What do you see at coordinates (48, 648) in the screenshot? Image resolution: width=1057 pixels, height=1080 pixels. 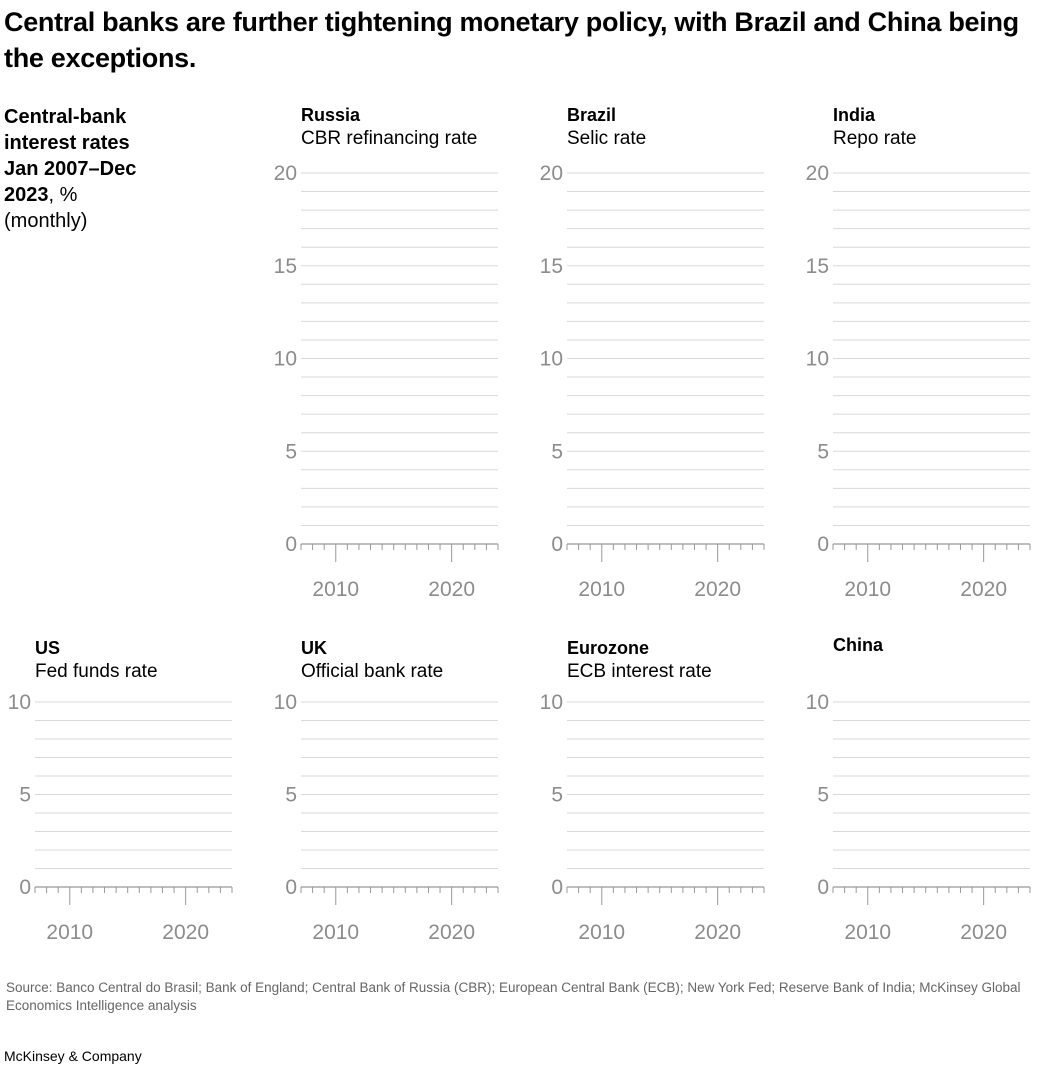 I see `panel-title: US` at bounding box center [48, 648].